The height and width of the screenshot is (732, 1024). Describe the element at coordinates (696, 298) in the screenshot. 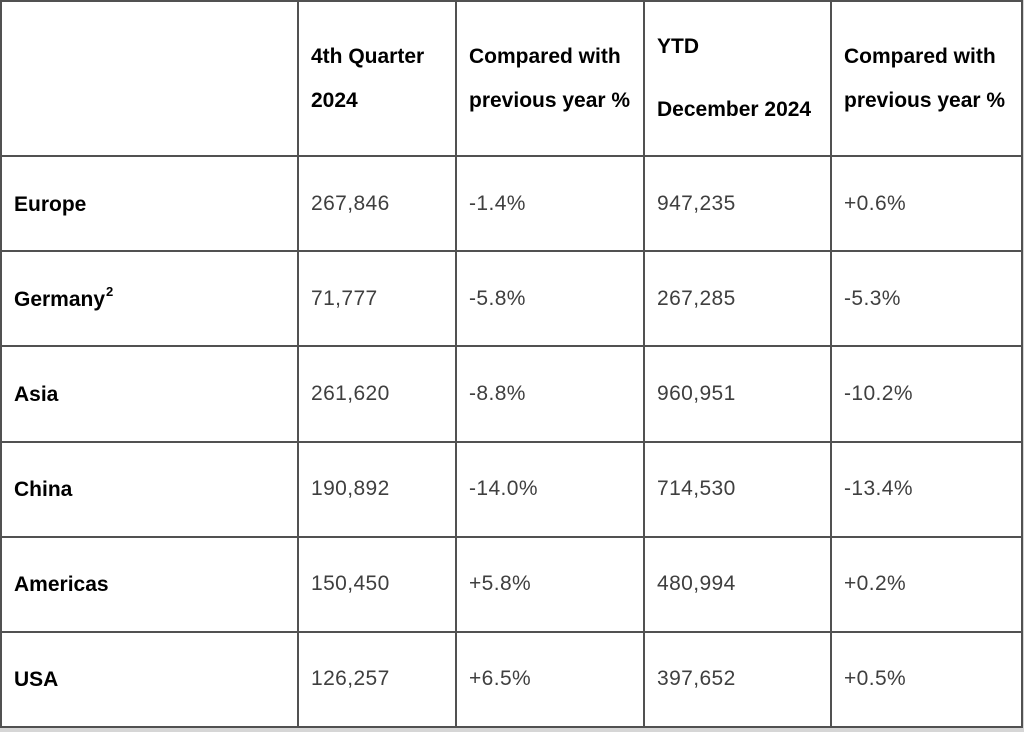

I see `ytd-value: 267,285` at that location.